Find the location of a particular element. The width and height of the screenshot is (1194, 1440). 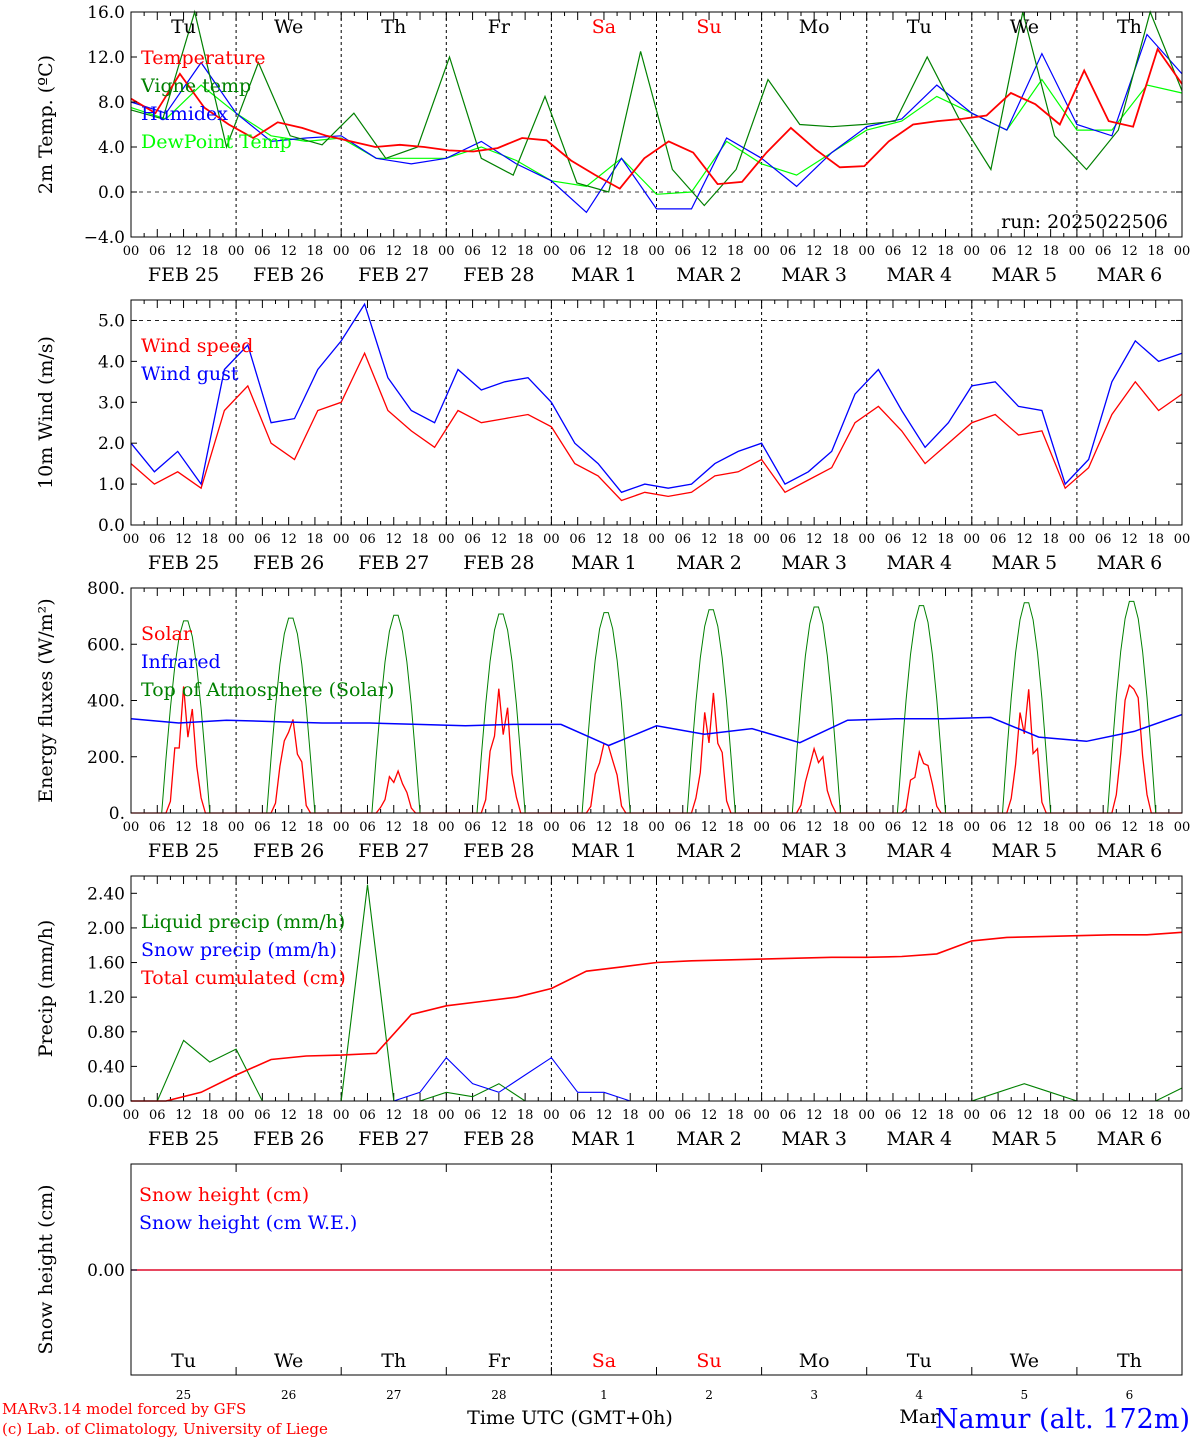

plot-frame is located at coordinates (656, 988).